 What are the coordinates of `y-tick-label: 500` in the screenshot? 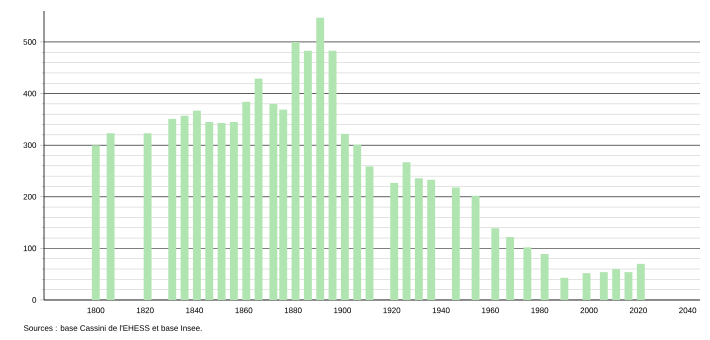 It's located at (29, 42).